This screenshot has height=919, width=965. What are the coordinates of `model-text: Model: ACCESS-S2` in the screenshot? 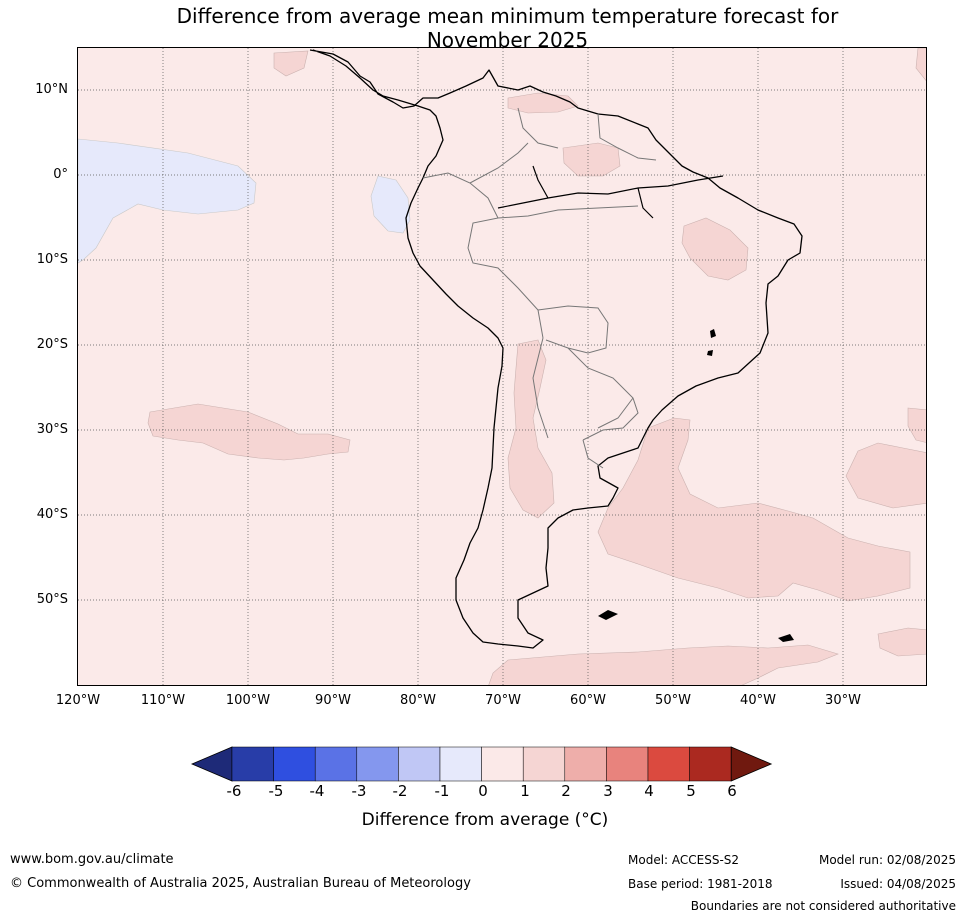 It's located at (684, 860).